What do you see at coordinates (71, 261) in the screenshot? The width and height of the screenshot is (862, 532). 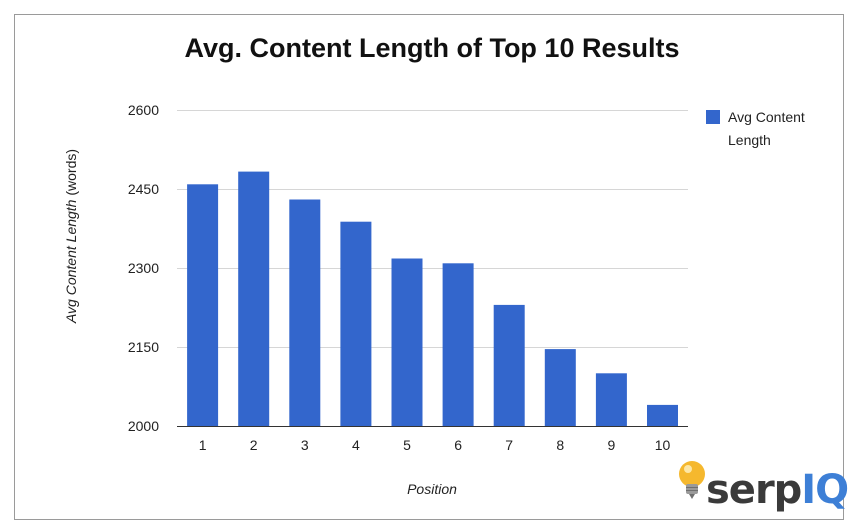 I see `y-axis-label-main: Avg Content Length` at bounding box center [71, 261].